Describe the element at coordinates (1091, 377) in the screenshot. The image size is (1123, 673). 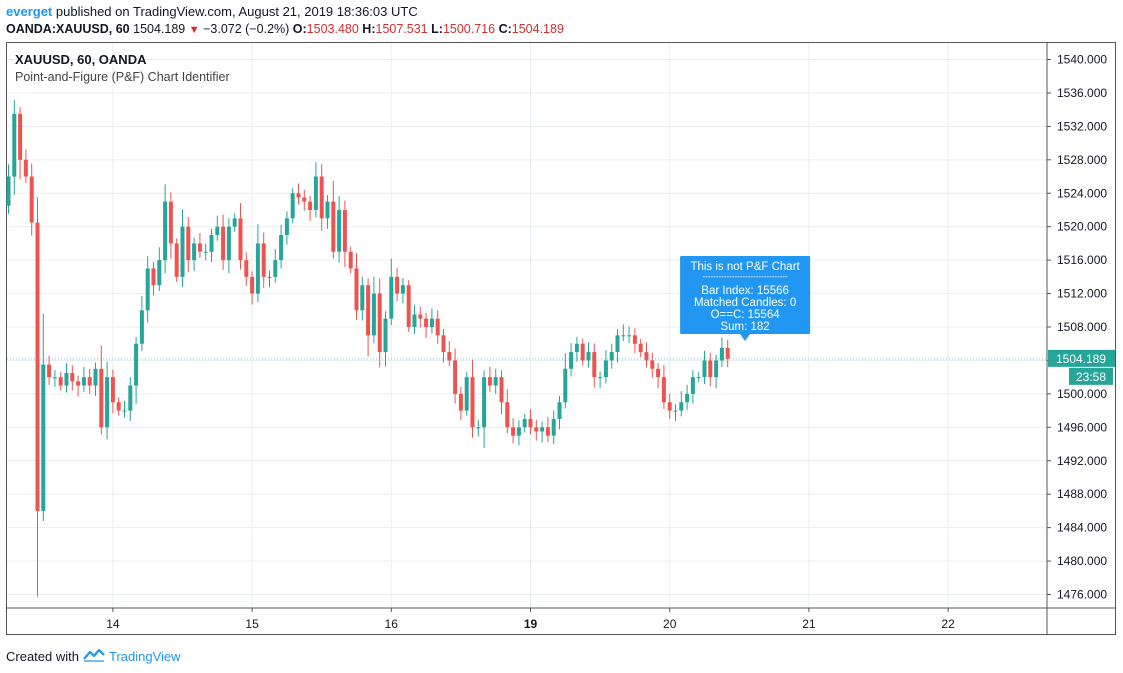
I see `countdown-label: 23:58` at that location.